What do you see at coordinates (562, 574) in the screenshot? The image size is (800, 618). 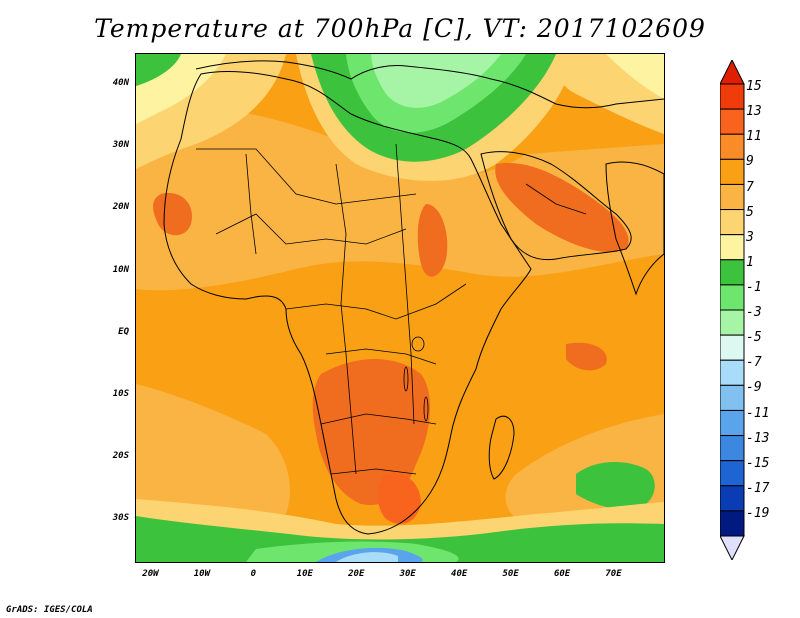 I see `lon-tick-label: 60E` at bounding box center [562, 574].